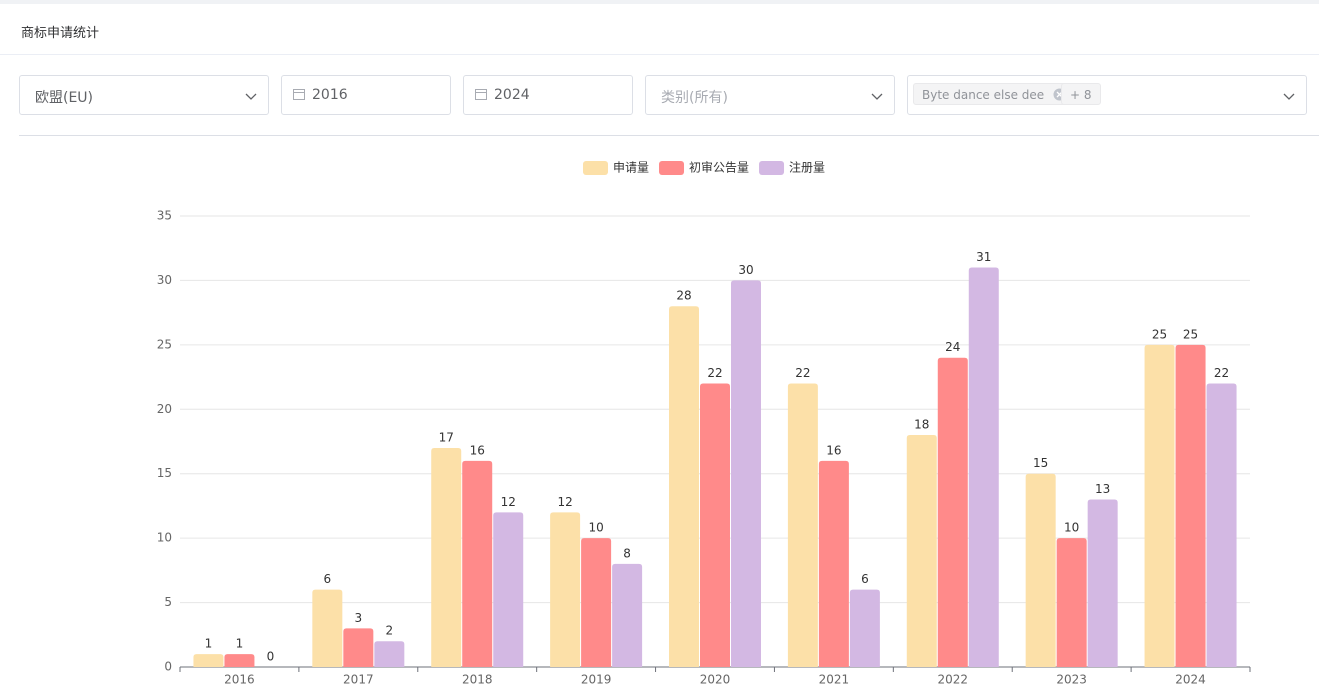 The image size is (1319, 699). I want to click on category-select: 类别(所有), so click(770, 95).